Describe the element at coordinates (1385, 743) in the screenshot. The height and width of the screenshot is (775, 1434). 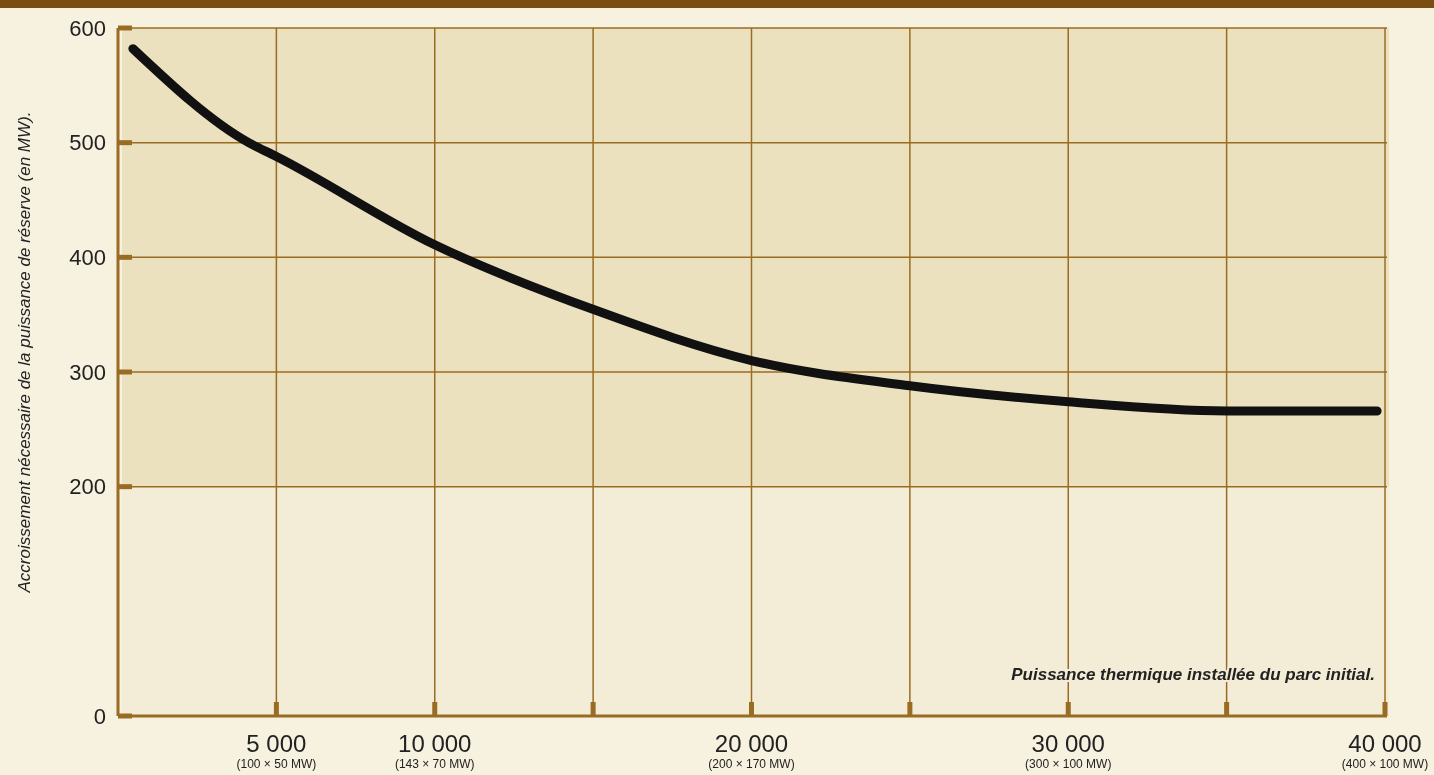
I see `x-tick-label: 40 000` at that location.